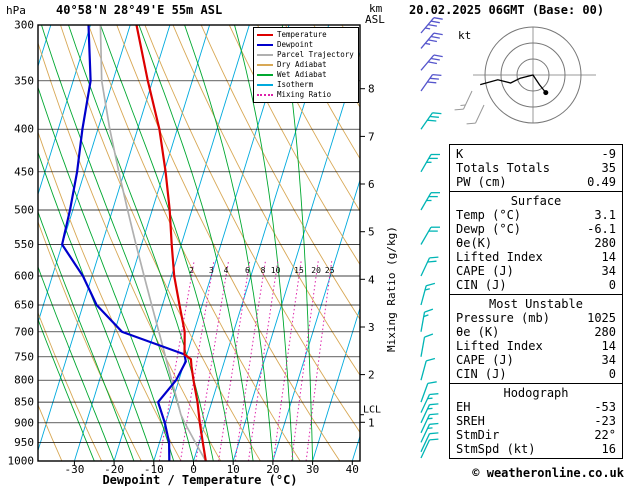  What do you see at coordinates (481, 182) in the screenshot?
I see `stat-label: PW (cm)` at bounding box center [481, 182].